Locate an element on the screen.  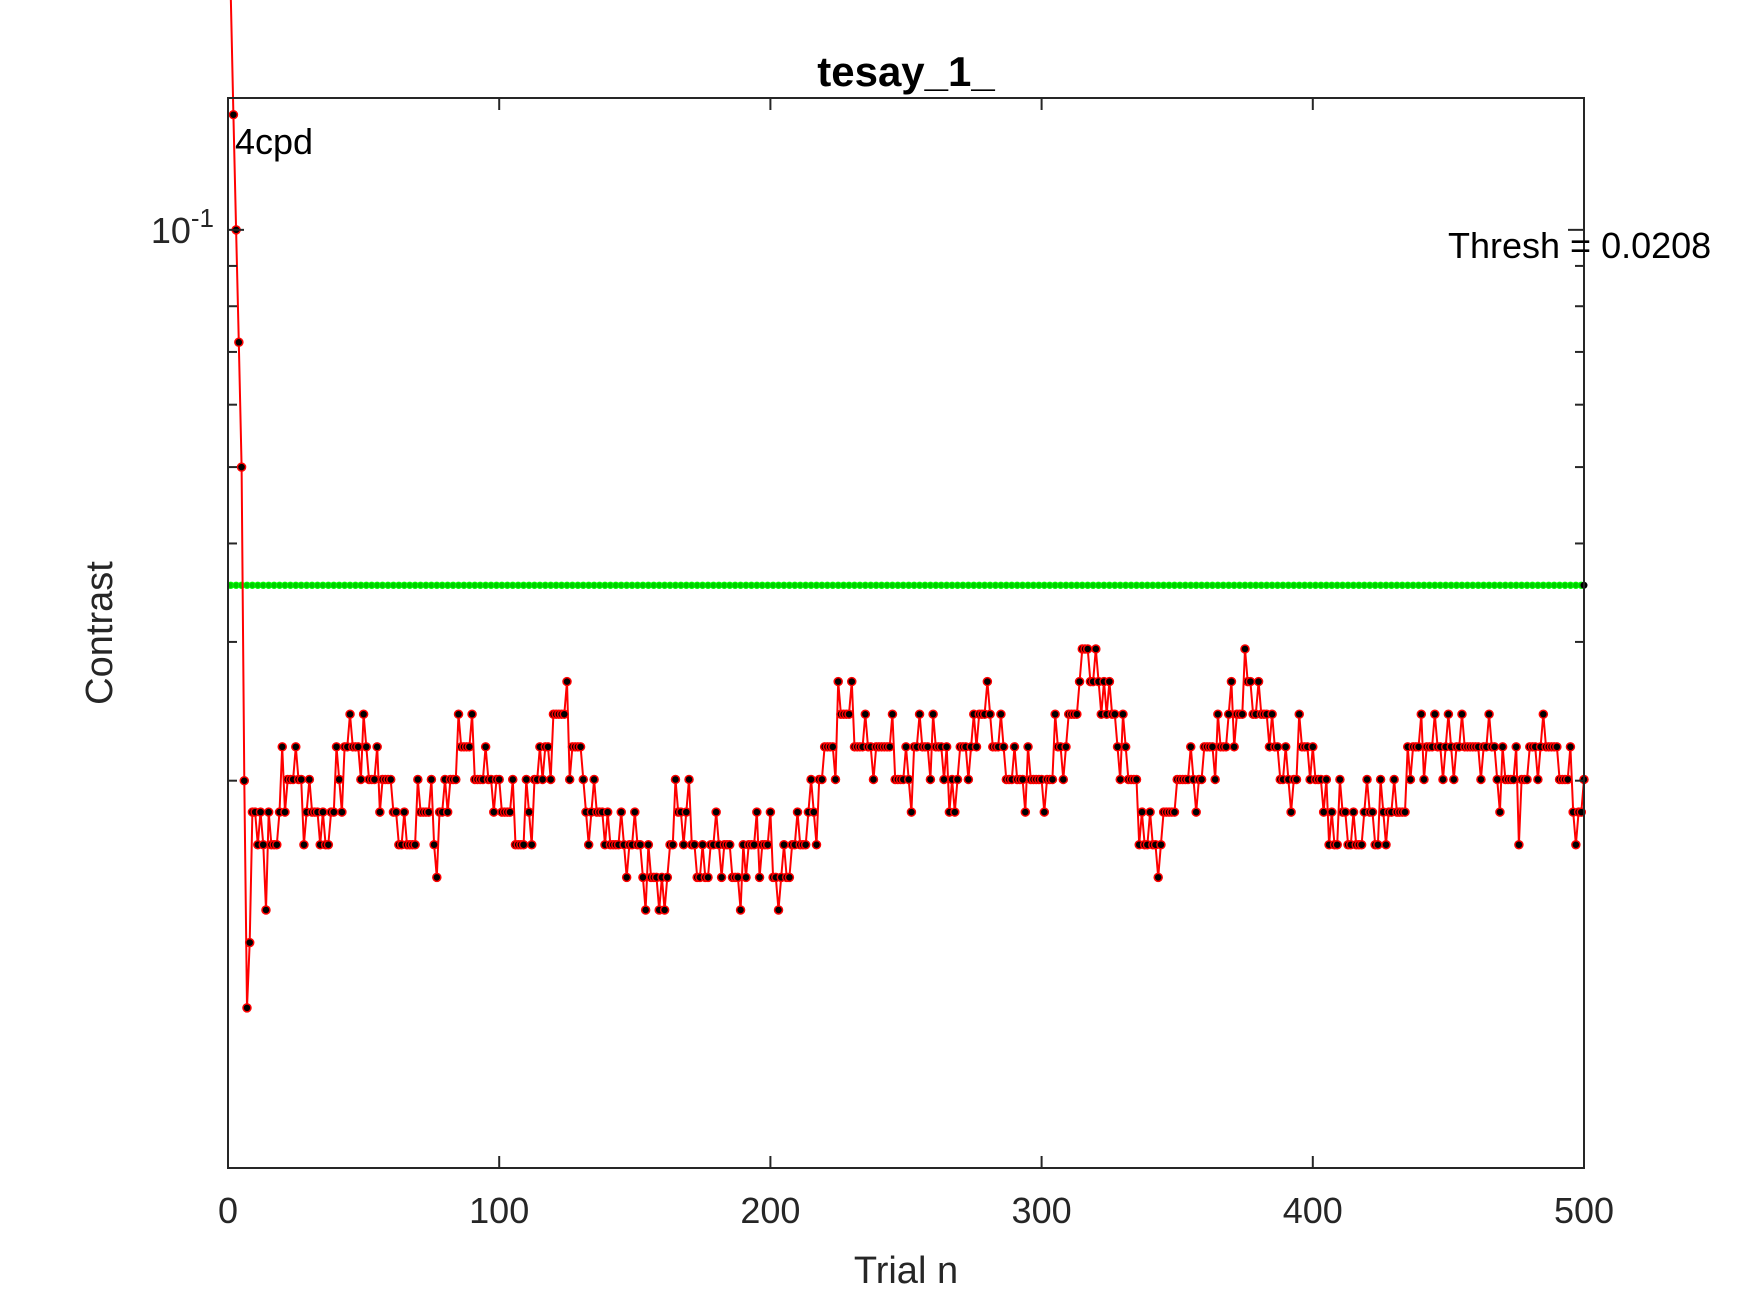
x-tick-label: 400 is located at coordinates (1313, 1210).